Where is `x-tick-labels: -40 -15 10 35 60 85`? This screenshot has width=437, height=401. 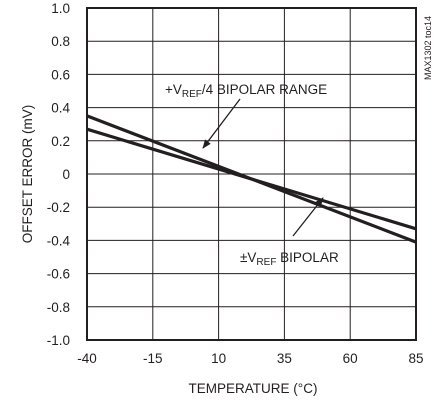
x-tick-labels: -40 -15 10 35 60 85 is located at coordinates (250, 358).